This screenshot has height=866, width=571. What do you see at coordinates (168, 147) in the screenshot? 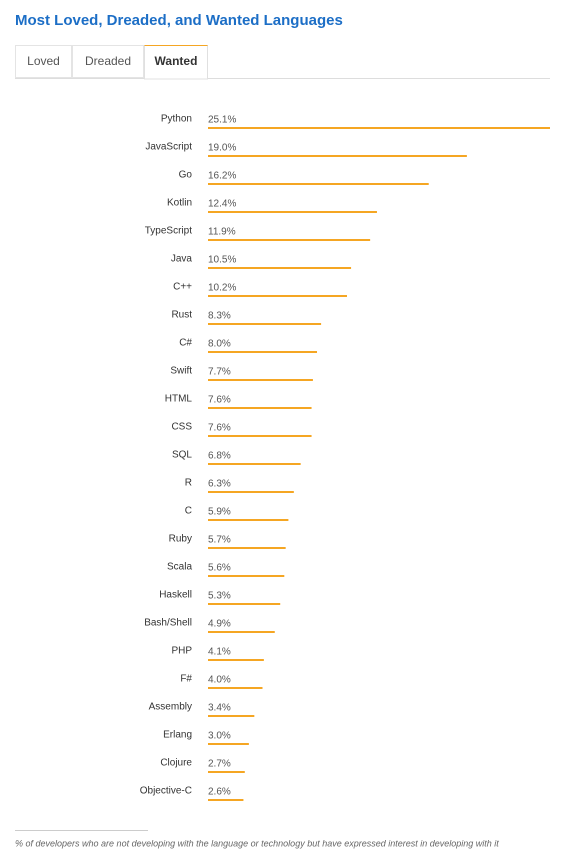
I see `category-label: JavaScript` at bounding box center [168, 147].